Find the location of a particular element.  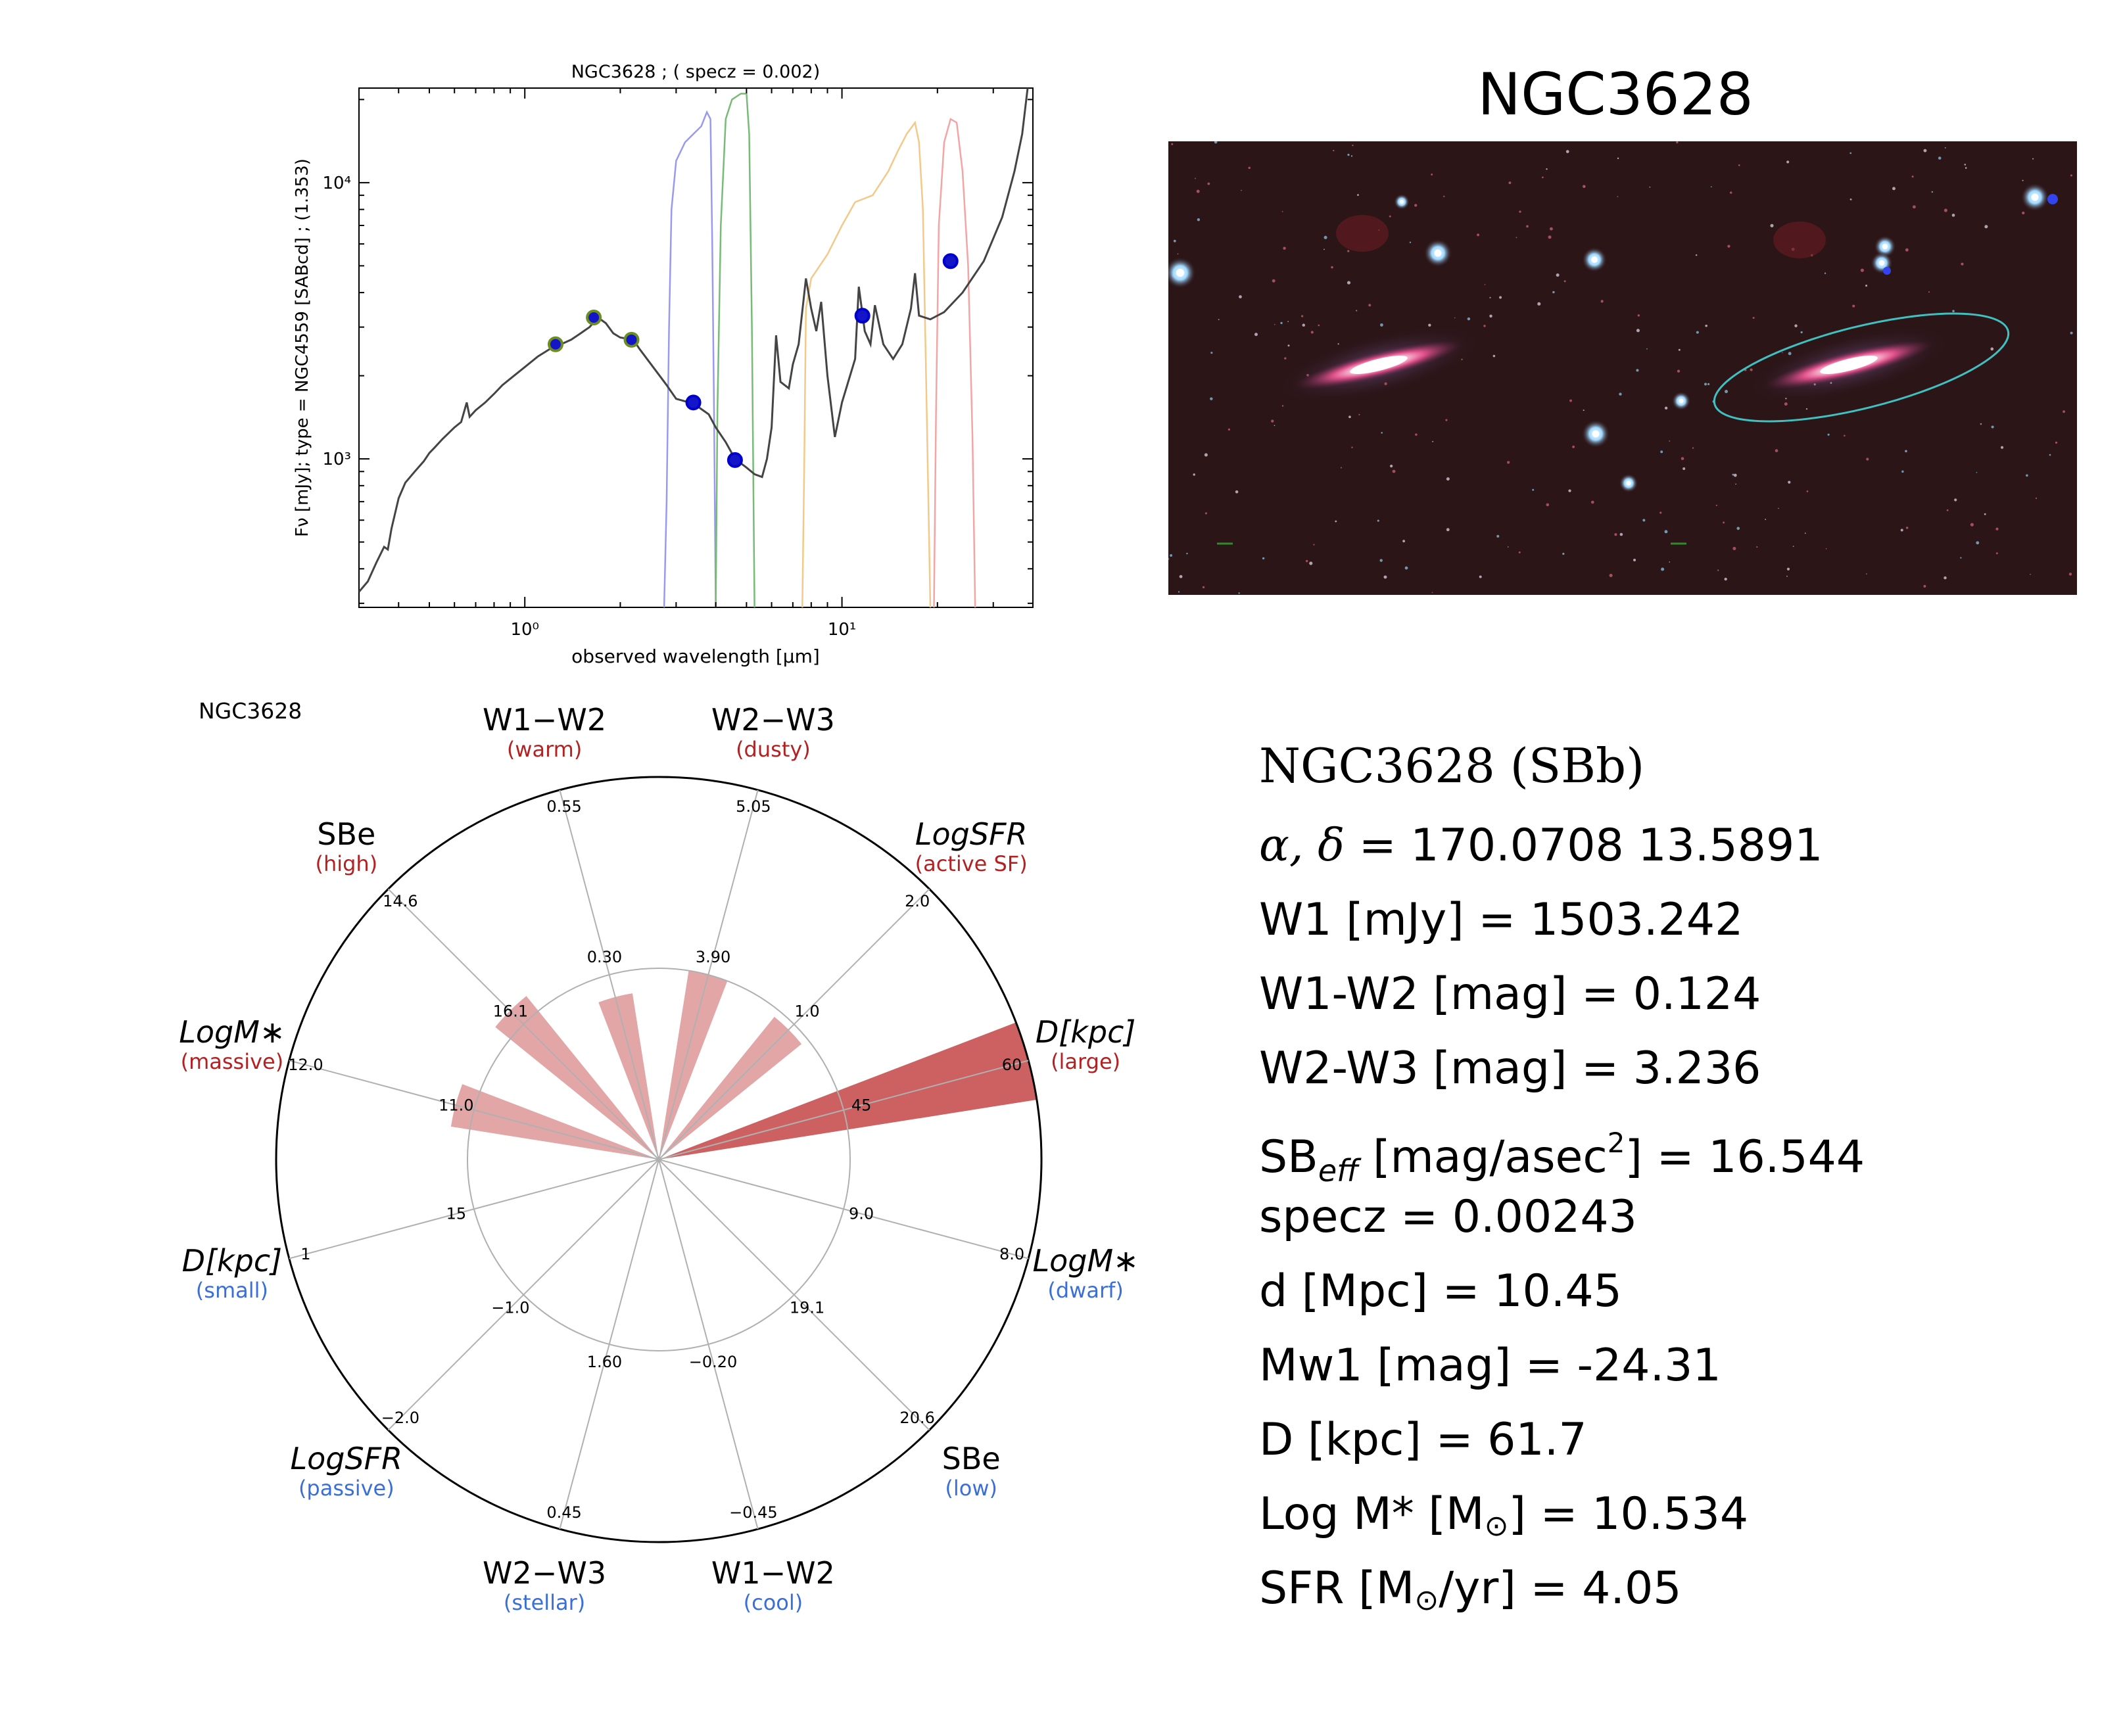

radar-tick-outer: 5.05 is located at coordinates (753, 806).